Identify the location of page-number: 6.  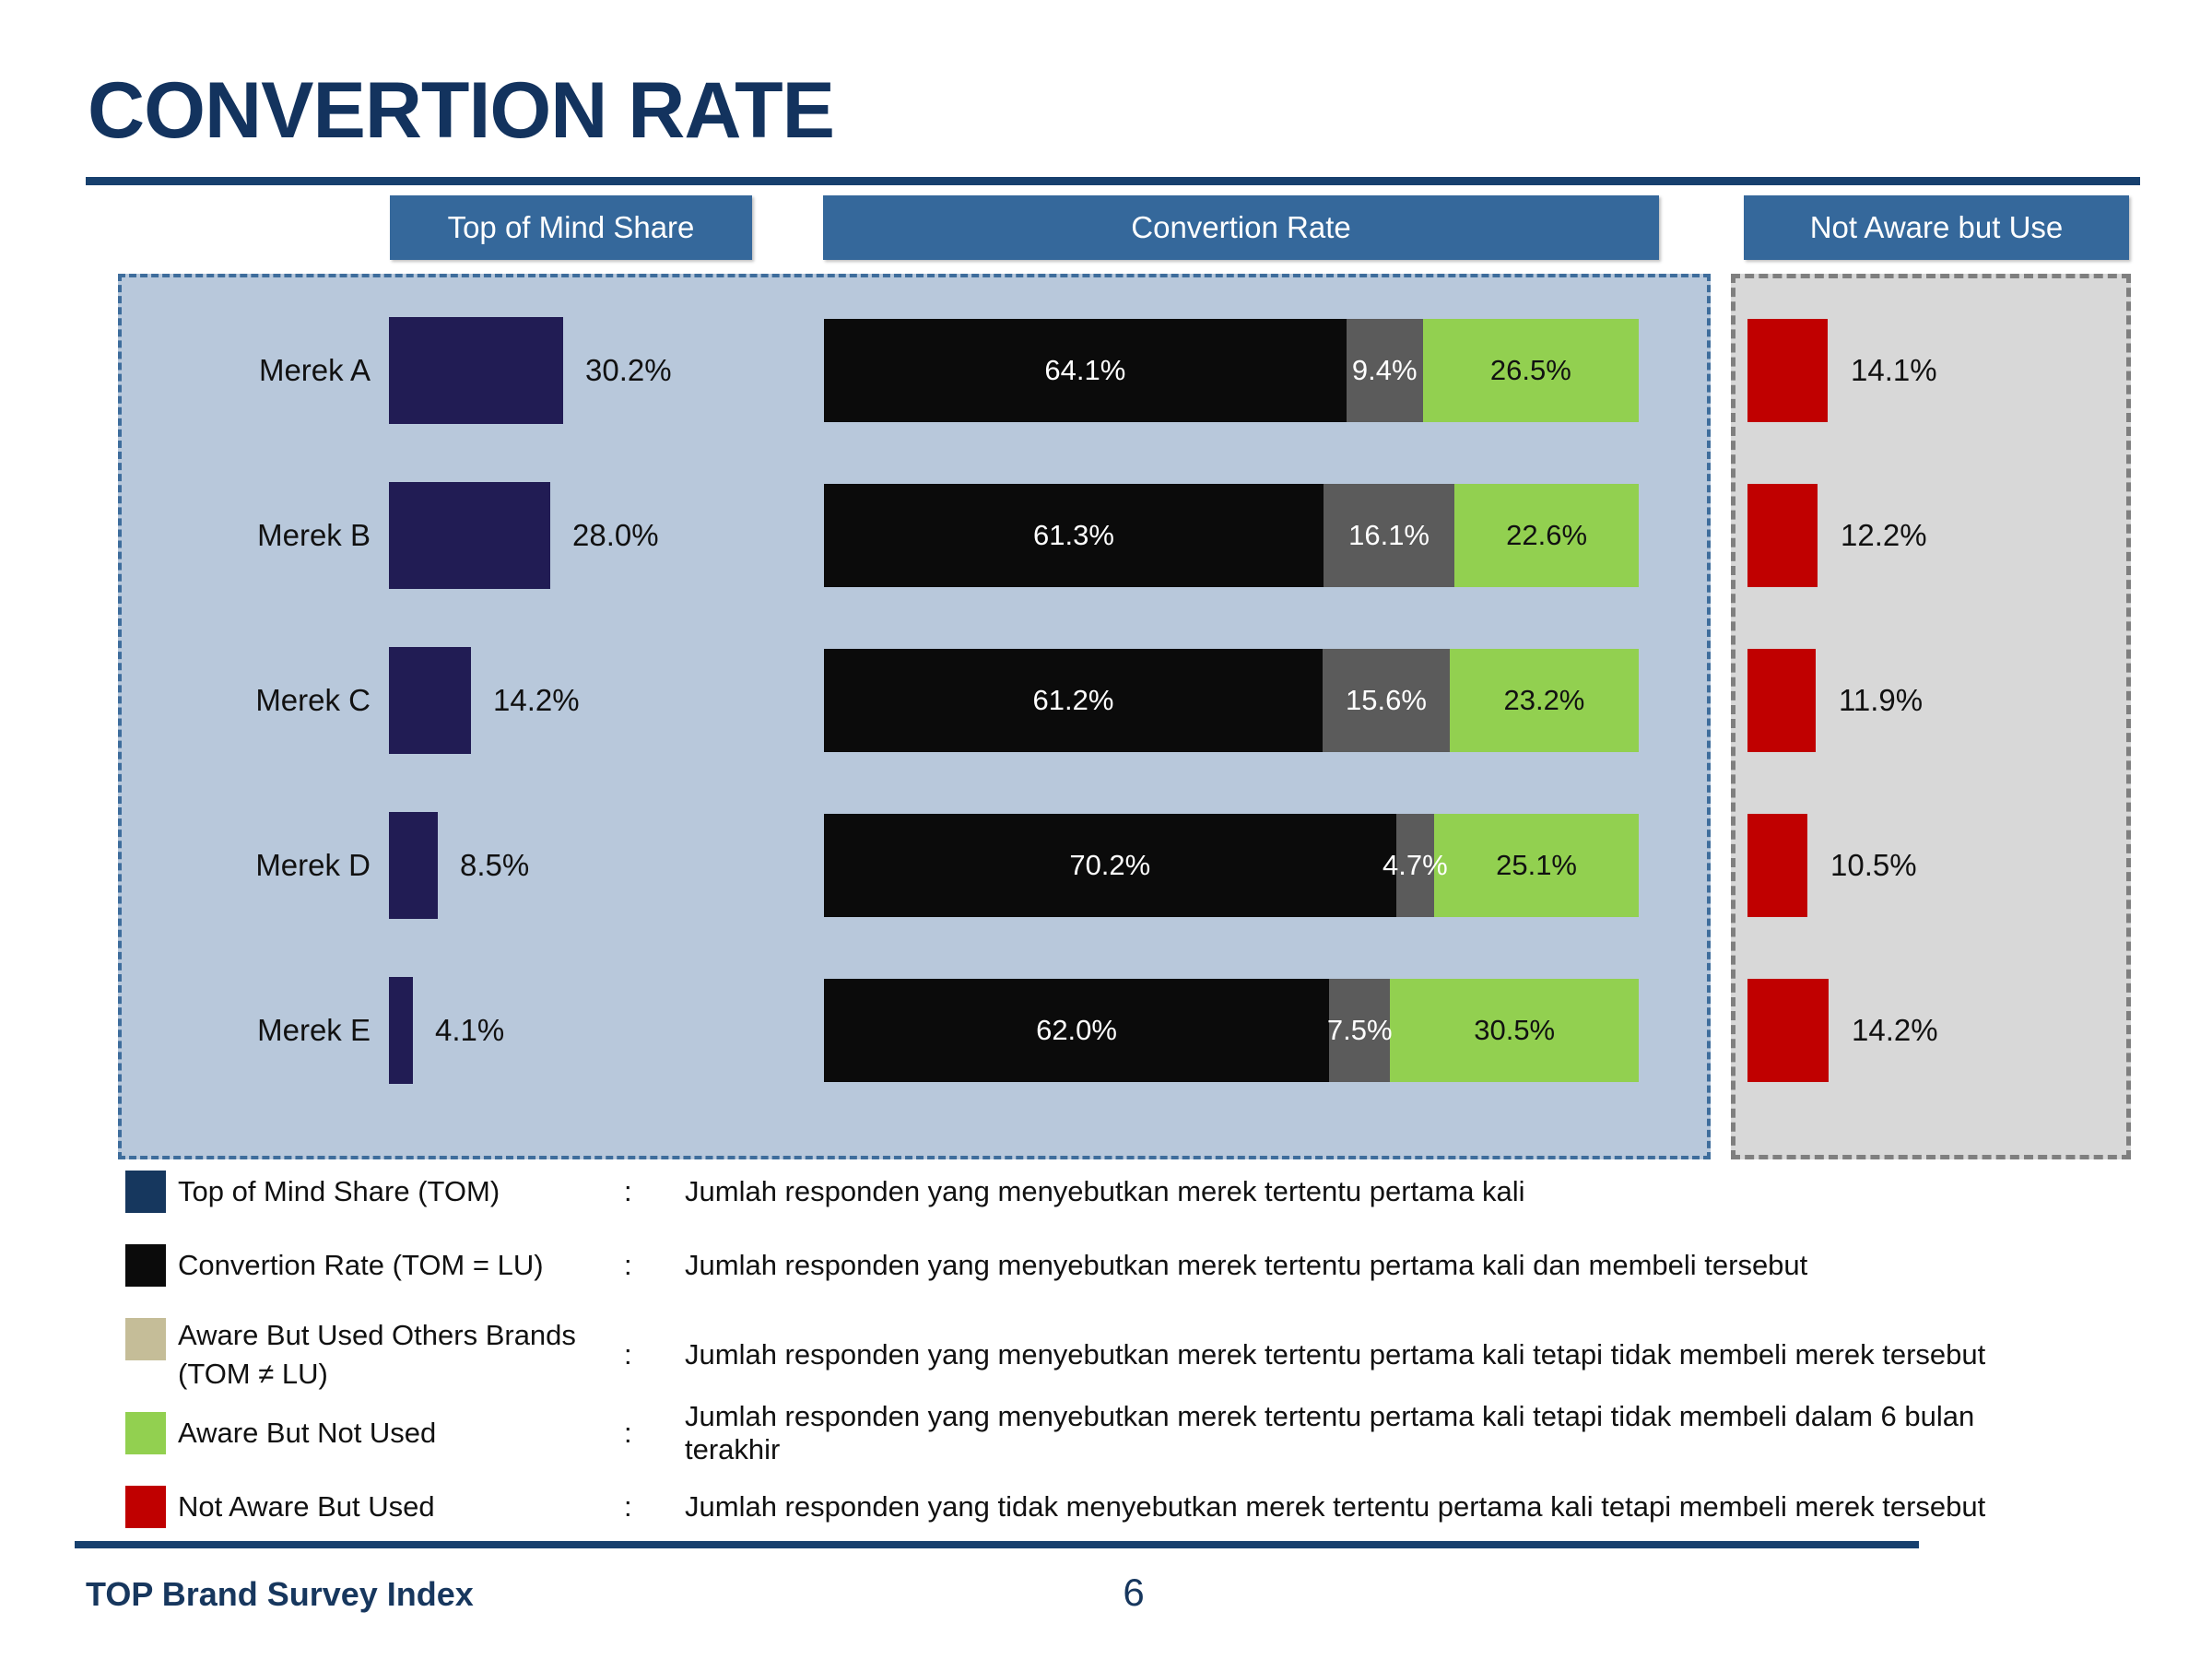
(1134, 1592).